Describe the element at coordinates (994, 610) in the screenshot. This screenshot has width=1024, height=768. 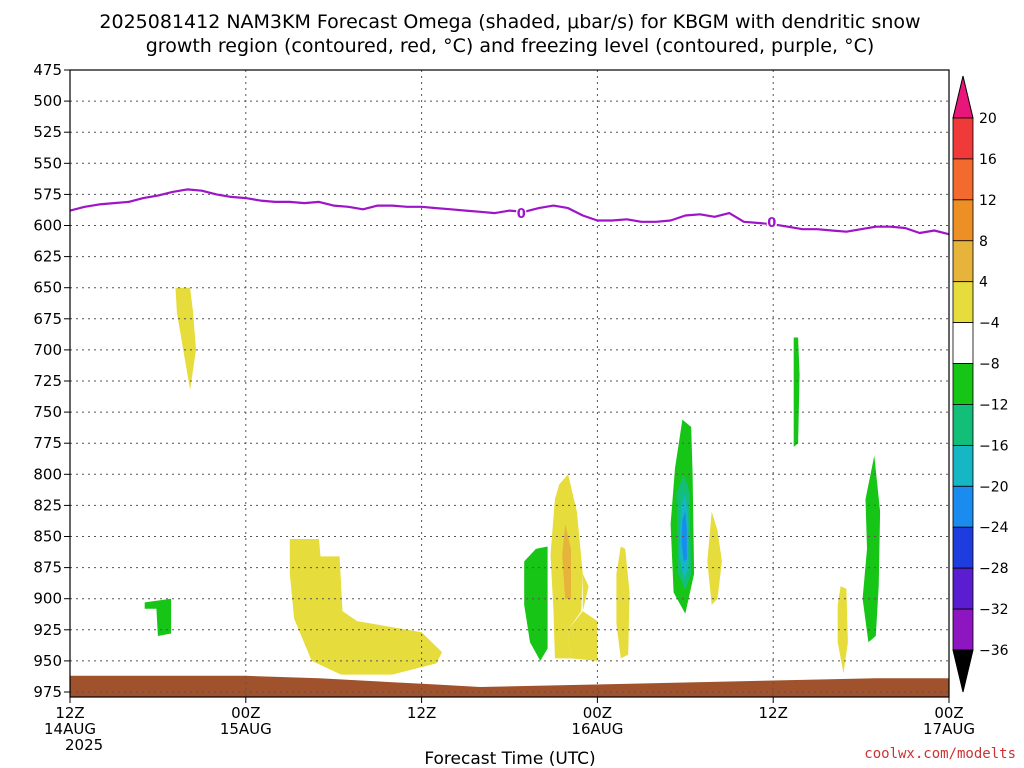
I see `colorbar-label-13: −32` at that location.